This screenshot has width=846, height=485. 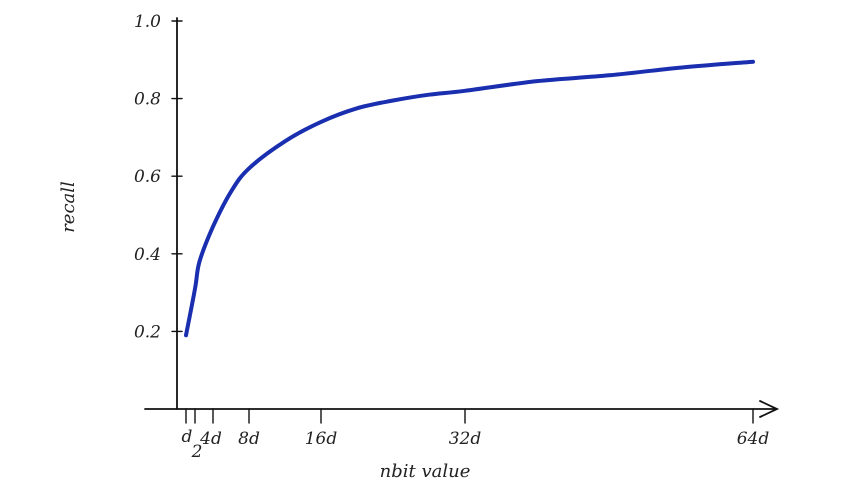 I want to click on x-tick-label: 16d, so click(x=321, y=439).